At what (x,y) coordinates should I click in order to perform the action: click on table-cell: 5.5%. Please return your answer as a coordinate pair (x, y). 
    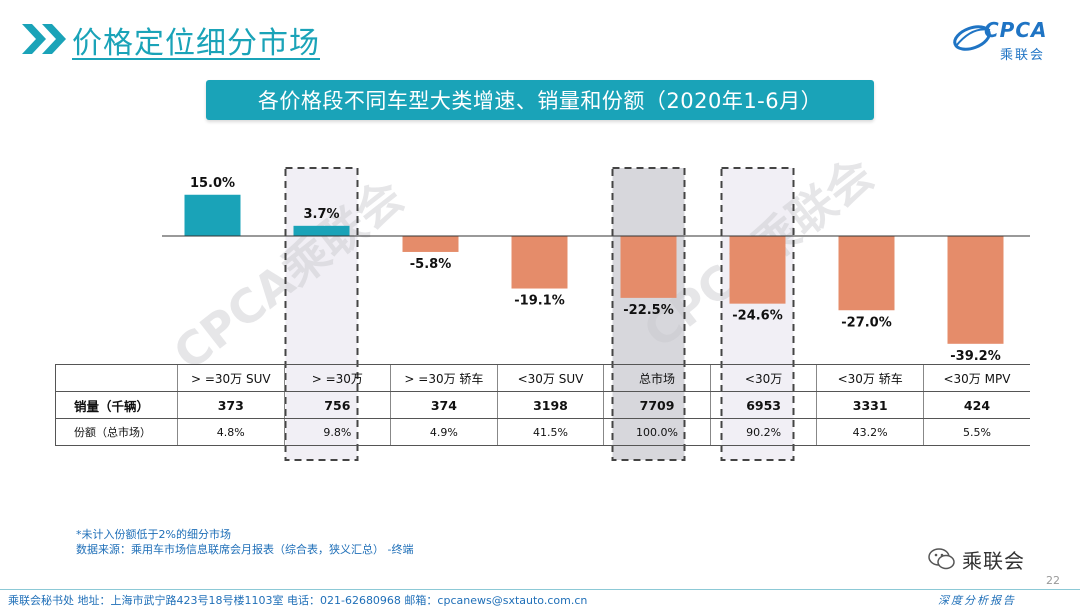
    Looking at the image, I should click on (976, 432).